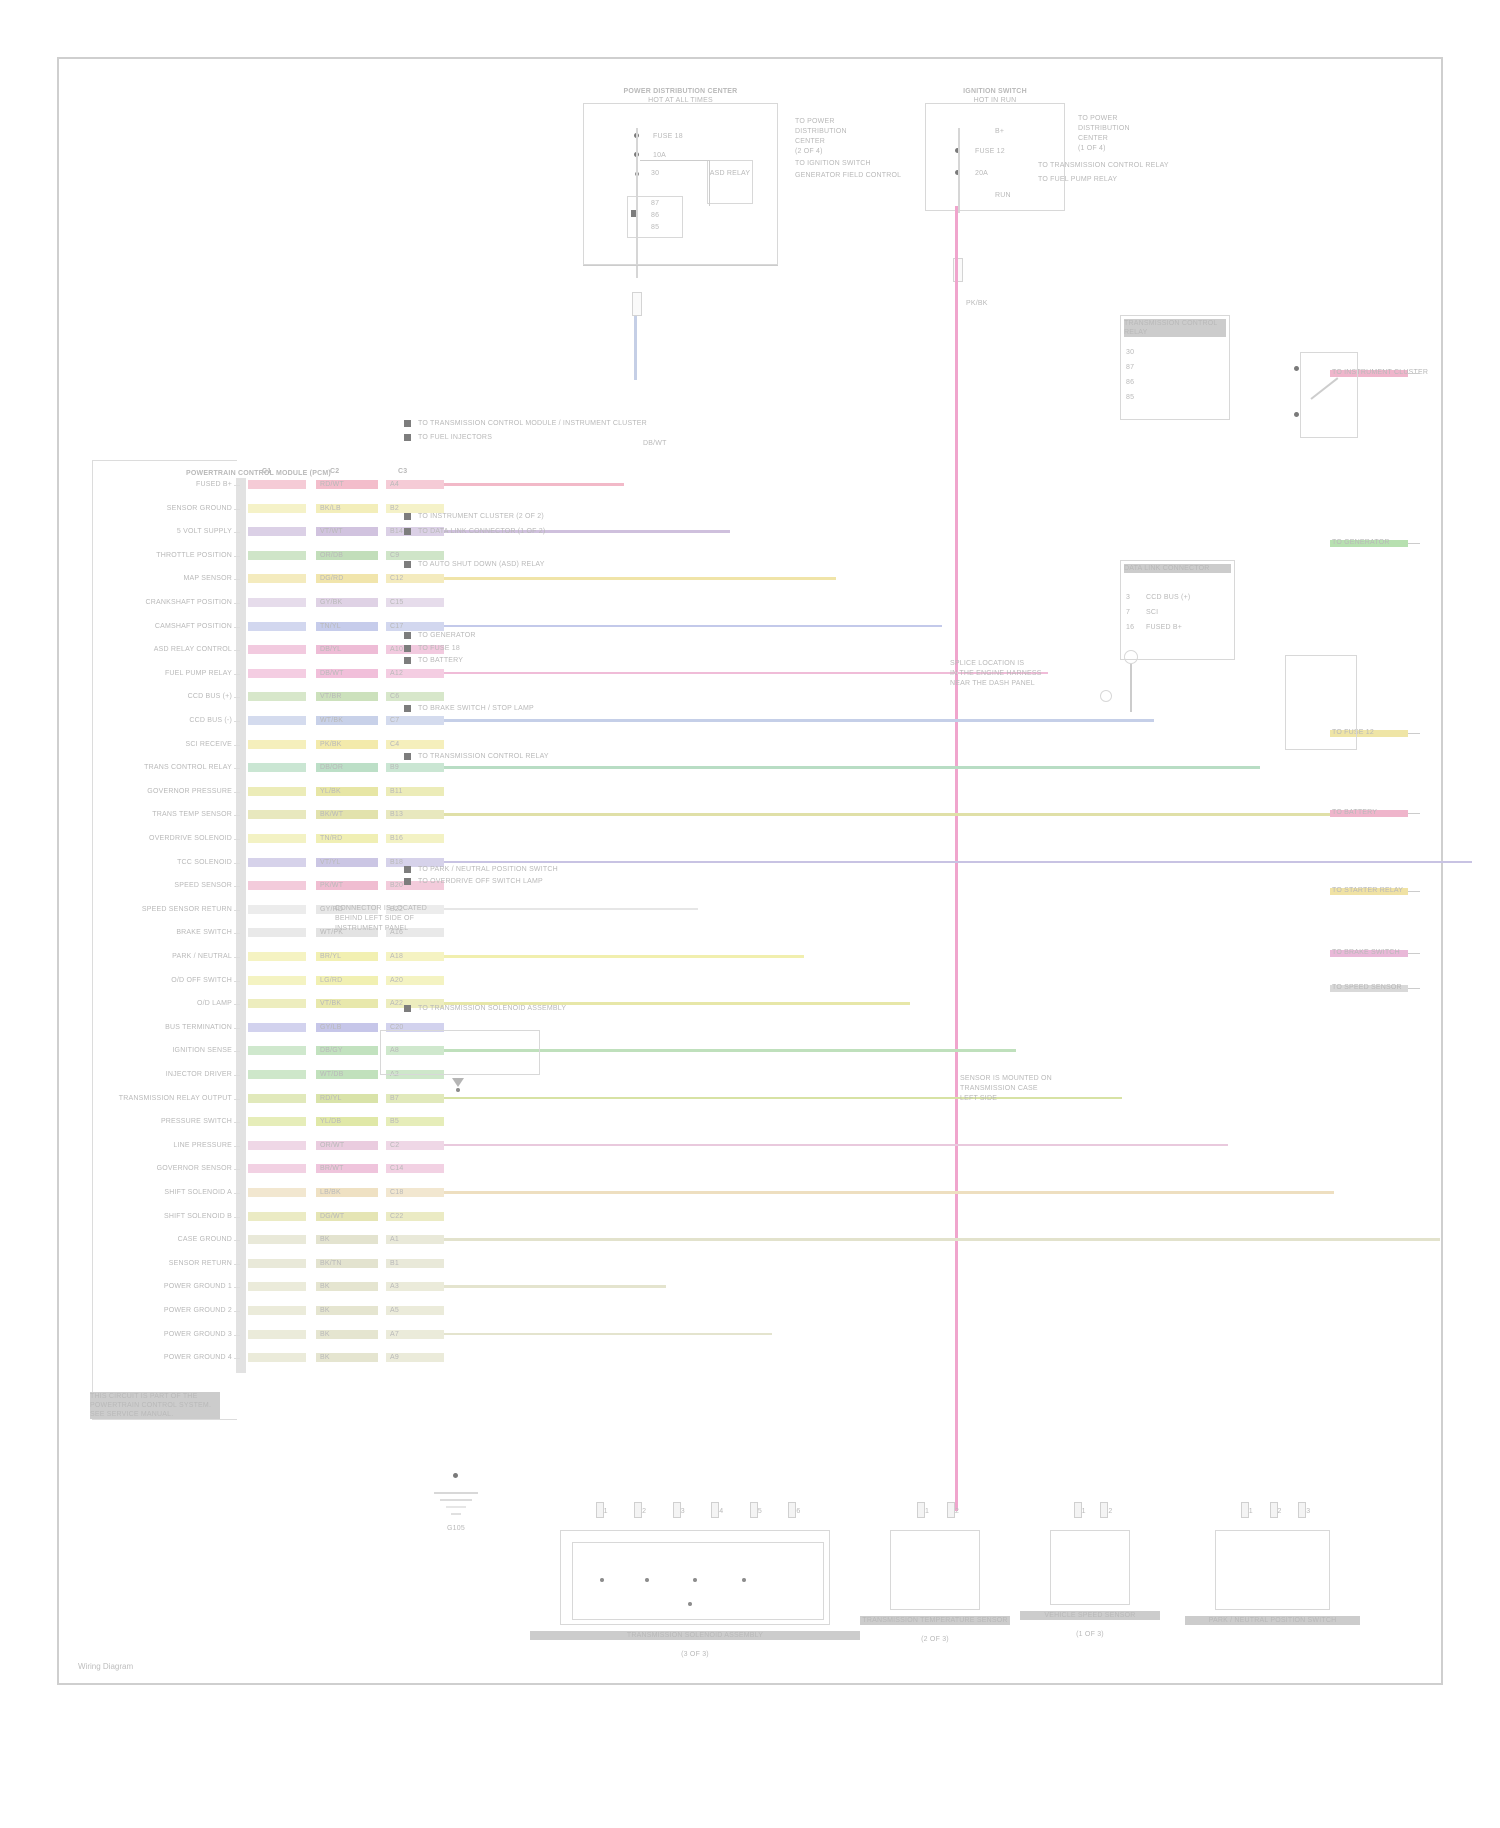 The image size is (1500, 1828). I want to click on vehicle-speed-sensor-pin-number: 1, so click(1083, 1511).